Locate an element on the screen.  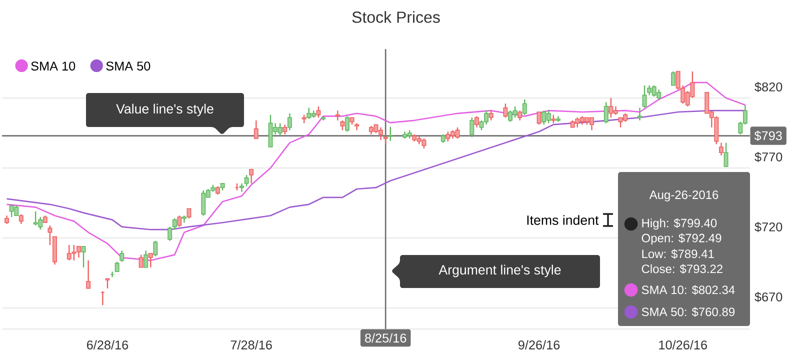
x-tick-label: 9/26/16 is located at coordinates (539, 345).